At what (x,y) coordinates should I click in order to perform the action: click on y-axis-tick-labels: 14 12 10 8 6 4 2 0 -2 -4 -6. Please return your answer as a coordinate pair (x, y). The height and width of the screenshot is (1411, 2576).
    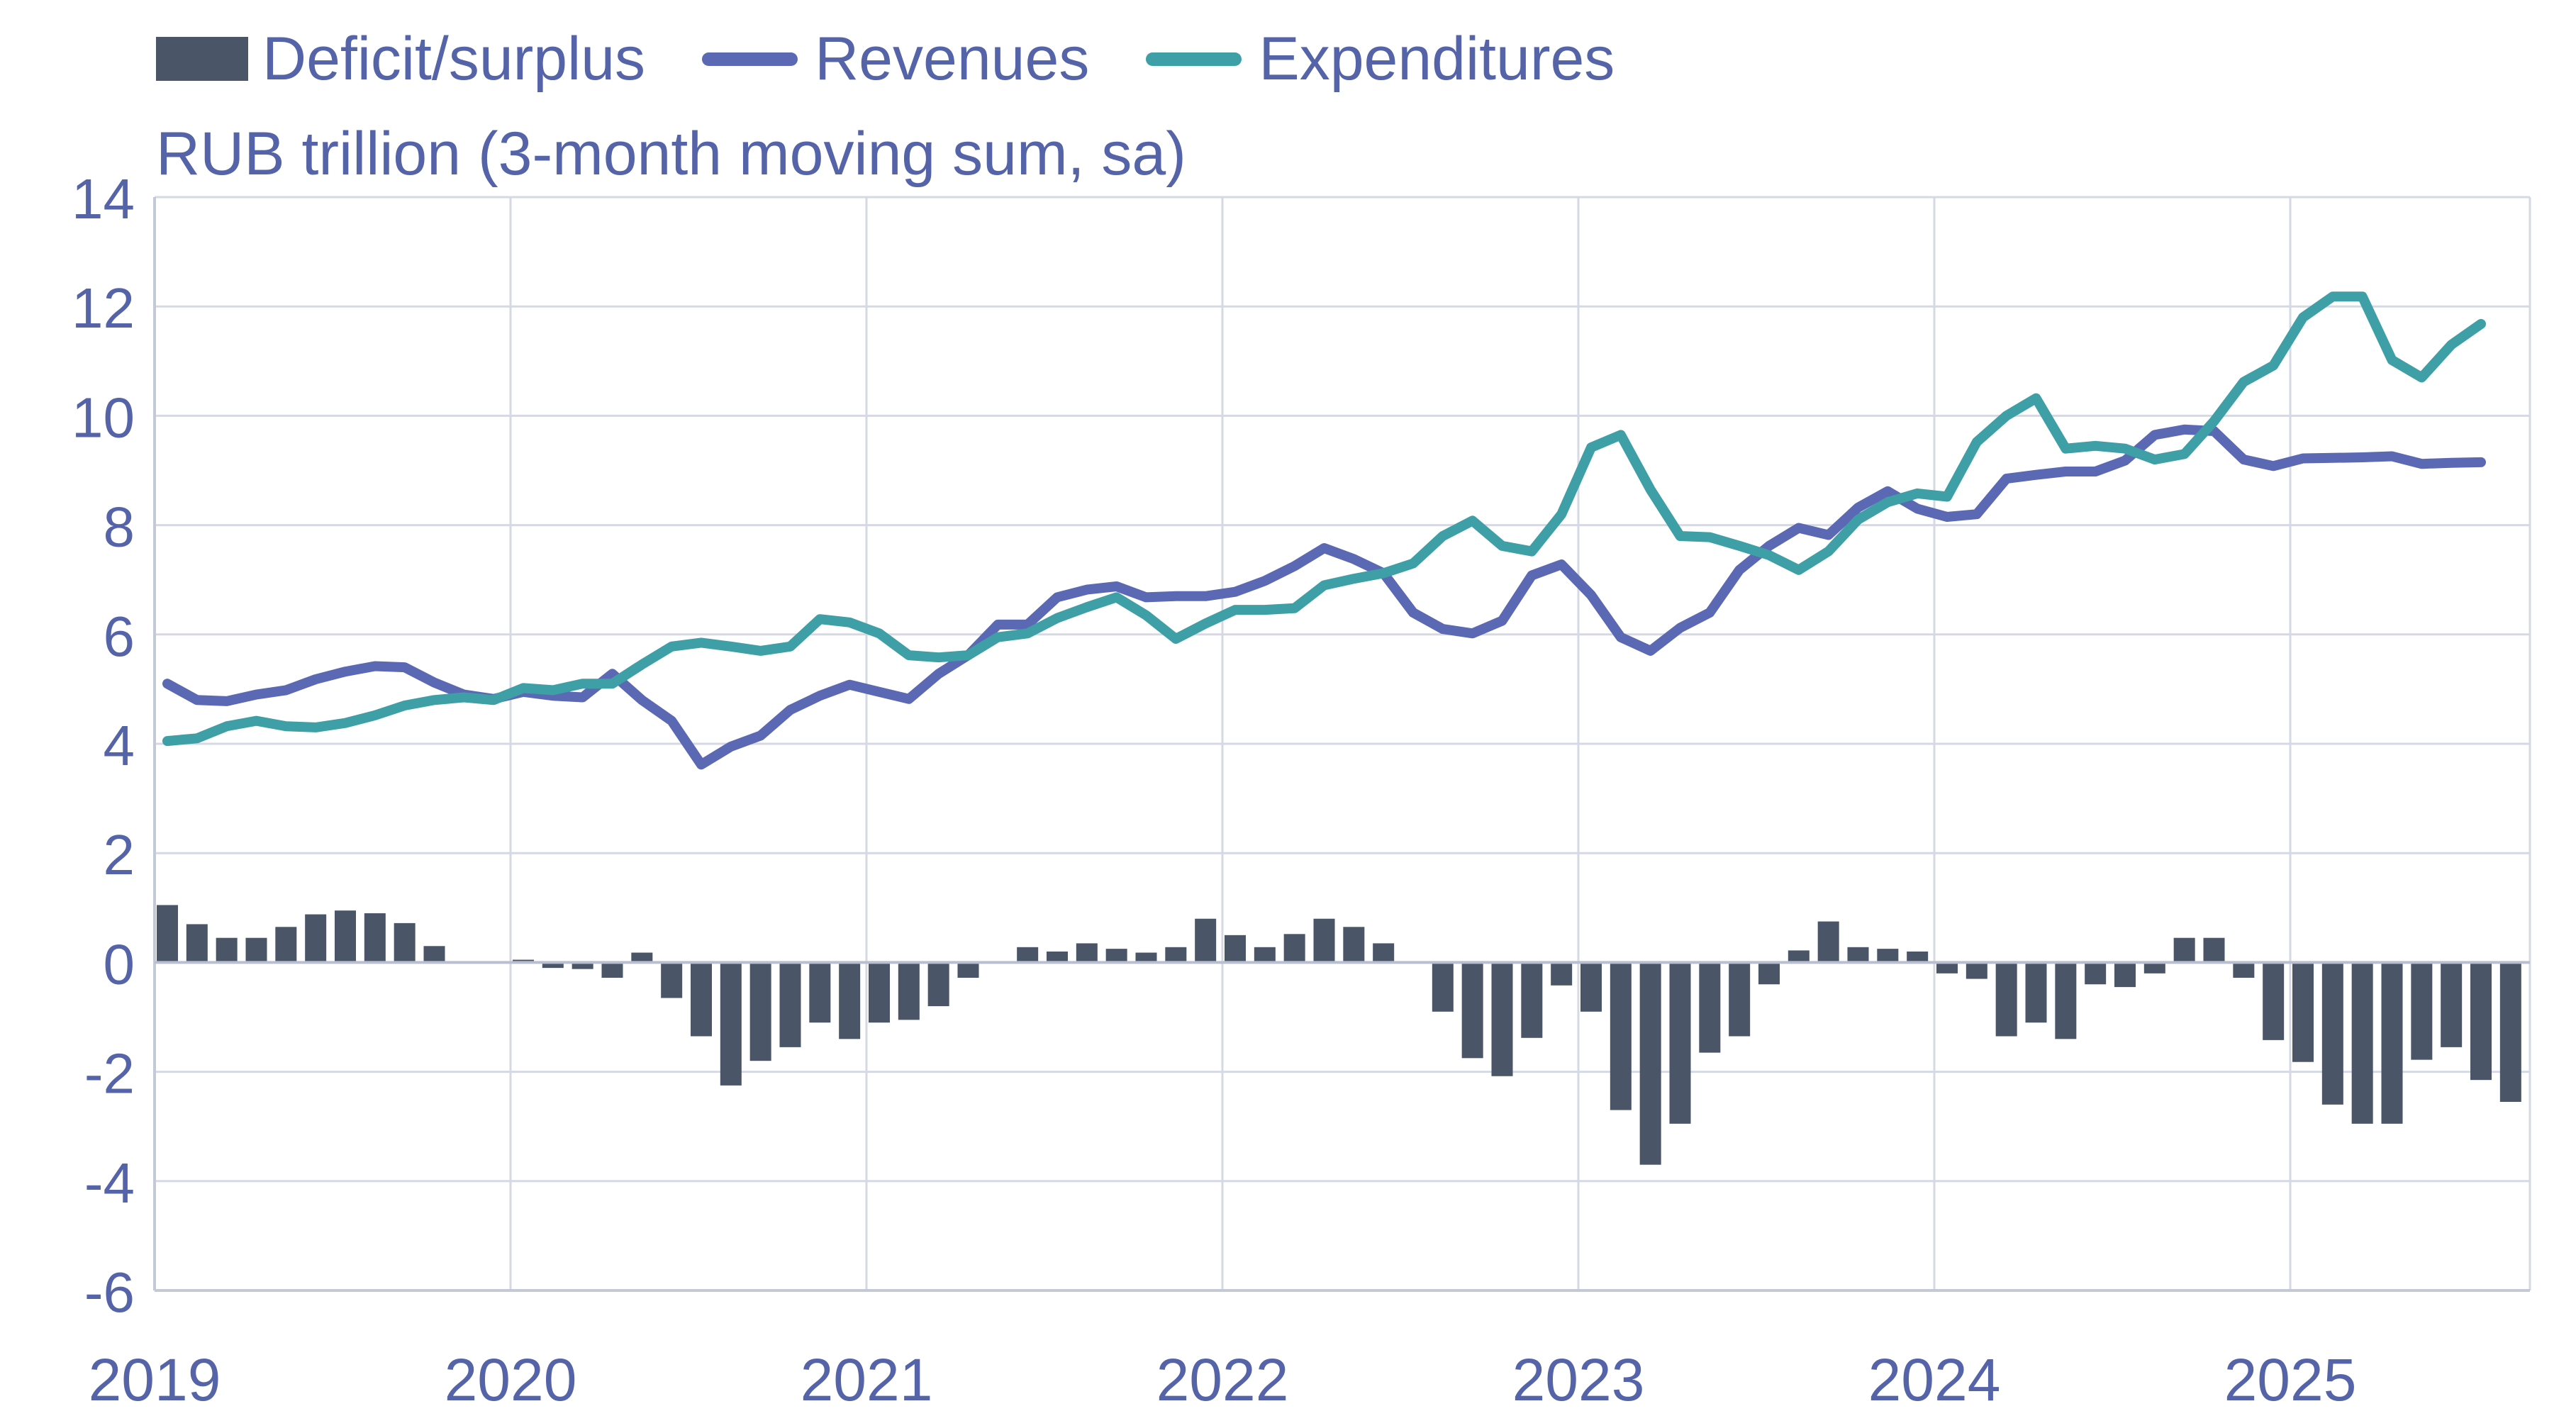
    Looking at the image, I should click on (103, 745).